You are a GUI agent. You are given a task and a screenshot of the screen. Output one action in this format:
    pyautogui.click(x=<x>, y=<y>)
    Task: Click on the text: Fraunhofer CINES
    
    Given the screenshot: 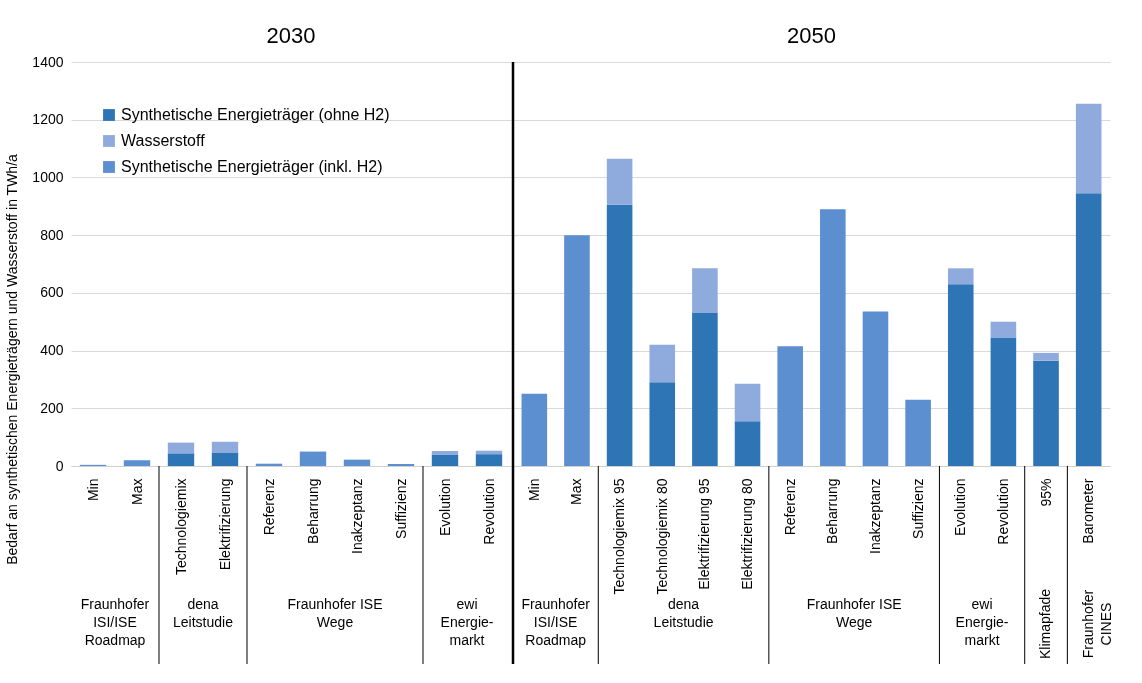 What is the action you would take?
    pyautogui.click(x=1096, y=624)
    